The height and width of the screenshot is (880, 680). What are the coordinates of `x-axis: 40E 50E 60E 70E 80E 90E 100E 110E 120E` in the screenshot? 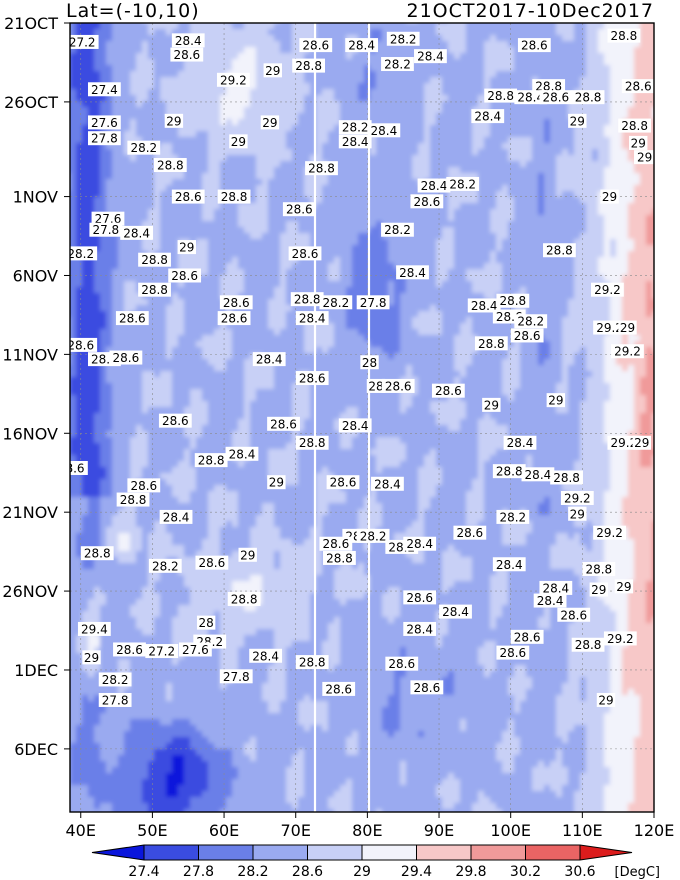 It's located at (370, 826).